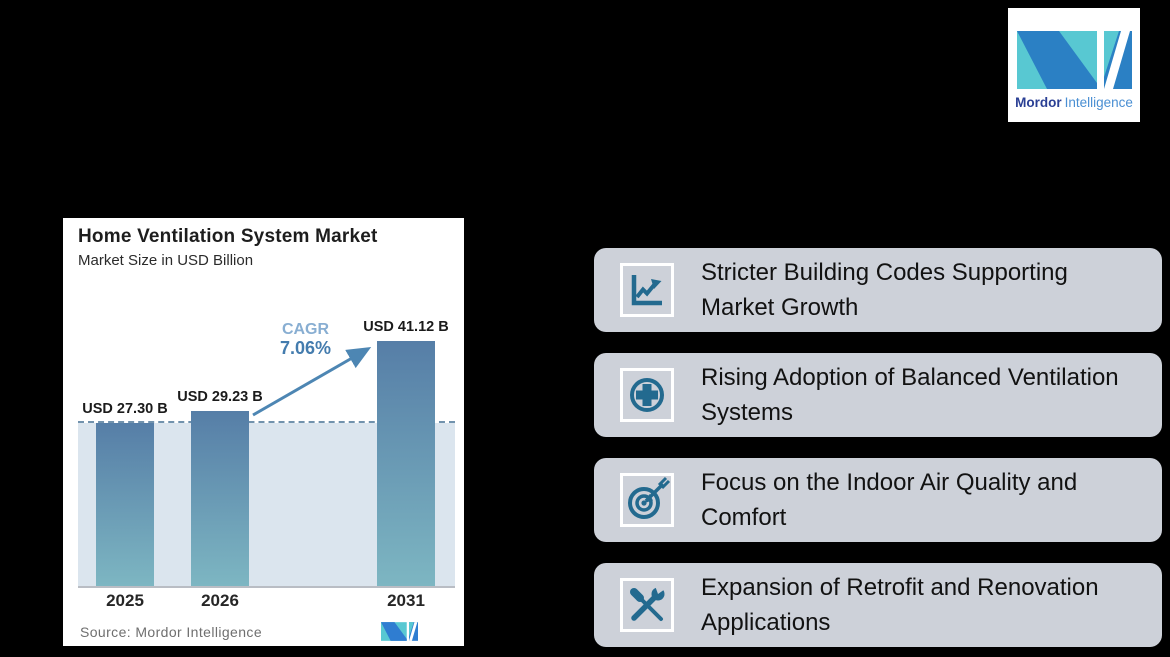  I want to click on bar-2026, so click(220, 498).